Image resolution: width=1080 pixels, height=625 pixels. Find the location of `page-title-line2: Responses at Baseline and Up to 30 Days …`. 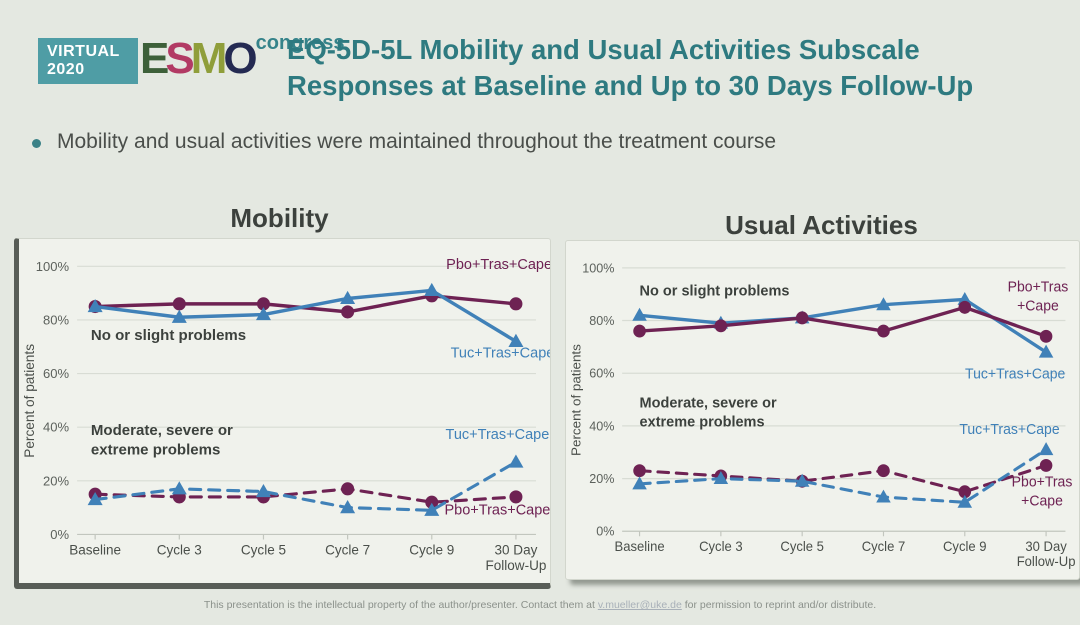

page-title-line2: Responses at Baseline and Up to 30 Days … is located at coordinates (630, 86).